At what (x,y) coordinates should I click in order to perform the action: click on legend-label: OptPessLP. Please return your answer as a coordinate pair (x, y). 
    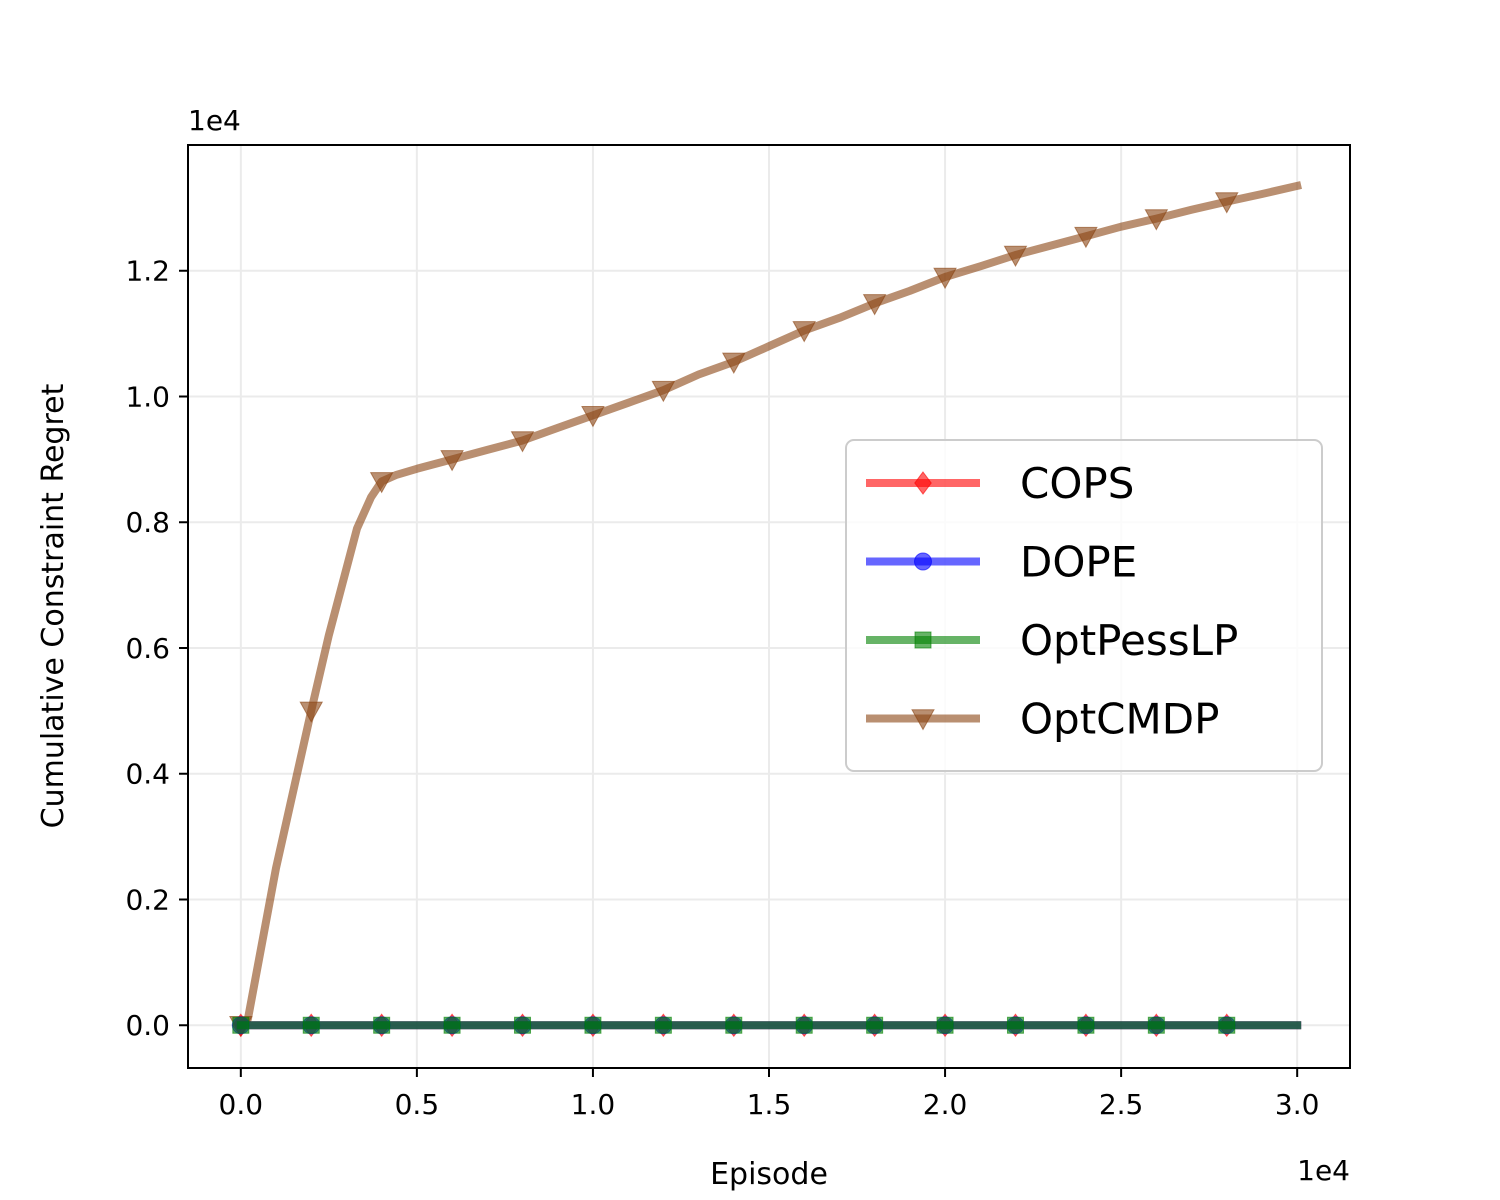
    Looking at the image, I should click on (1129, 640).